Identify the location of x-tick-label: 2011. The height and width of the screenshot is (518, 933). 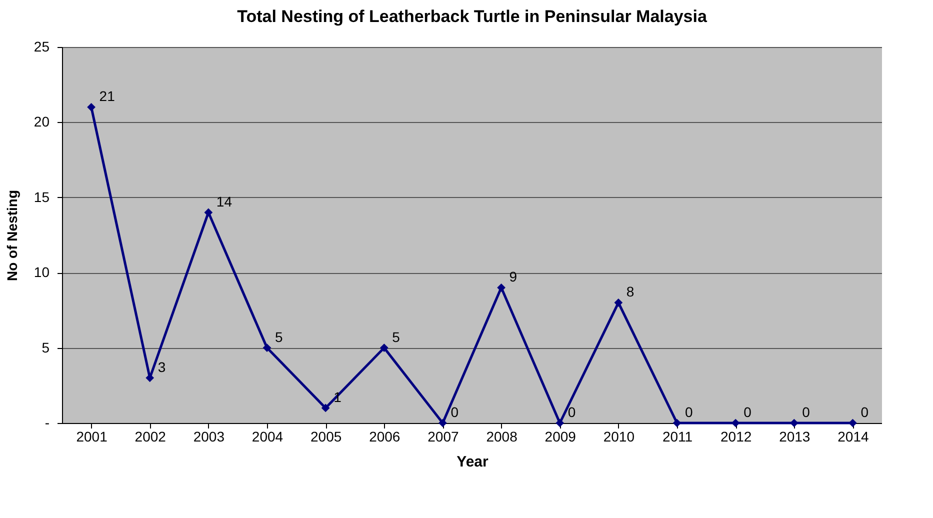
(677, 436).